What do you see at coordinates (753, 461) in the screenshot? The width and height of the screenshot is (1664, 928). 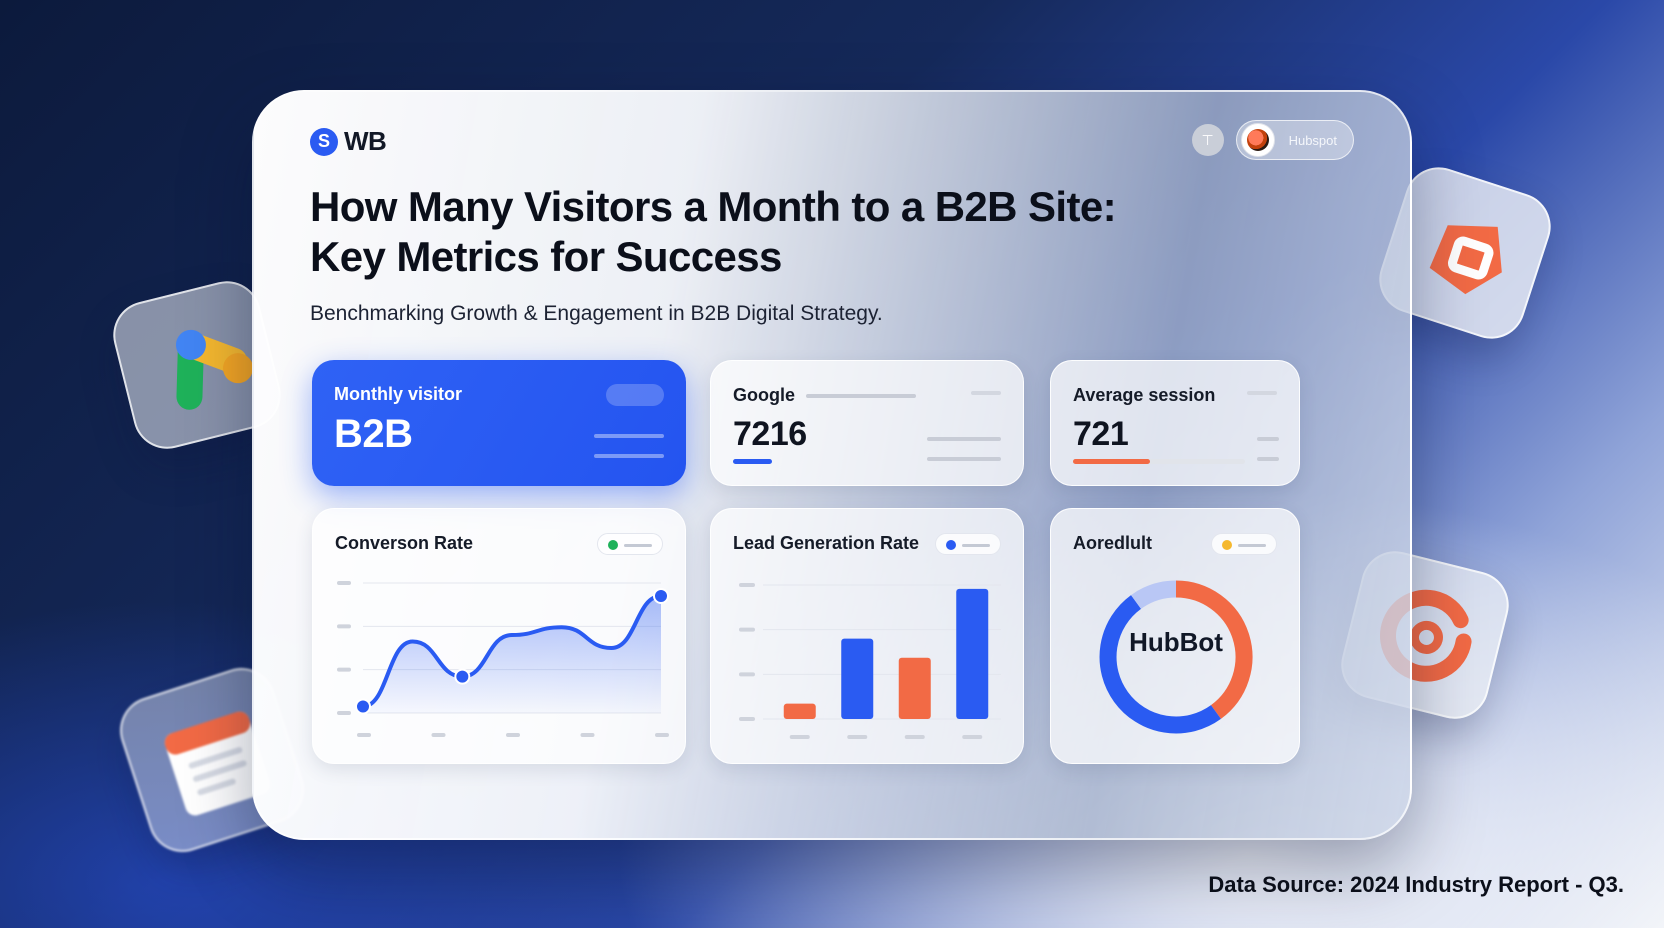 I see `google-progress-fill` at bounding box center [753, 461].